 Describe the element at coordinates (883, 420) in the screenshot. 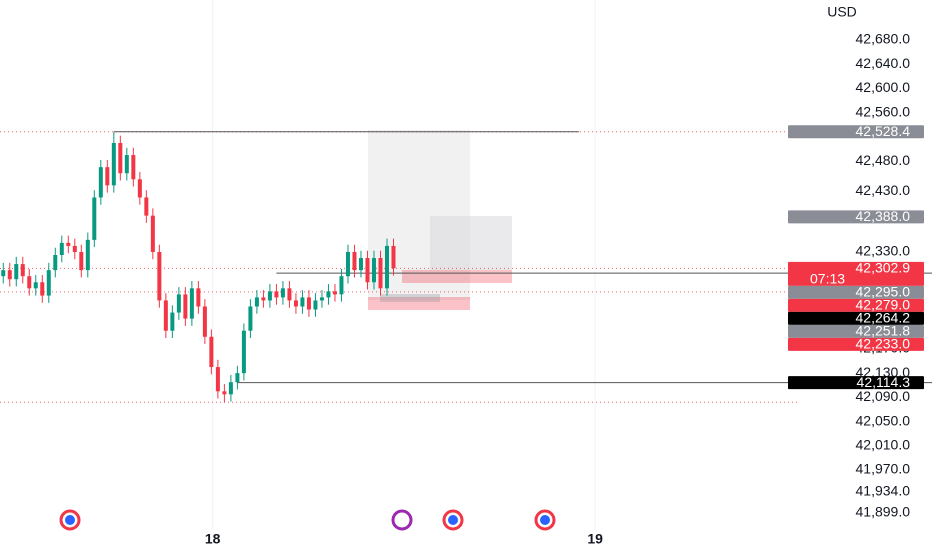

I see `y-tick-label: 42,050.0` at that location.